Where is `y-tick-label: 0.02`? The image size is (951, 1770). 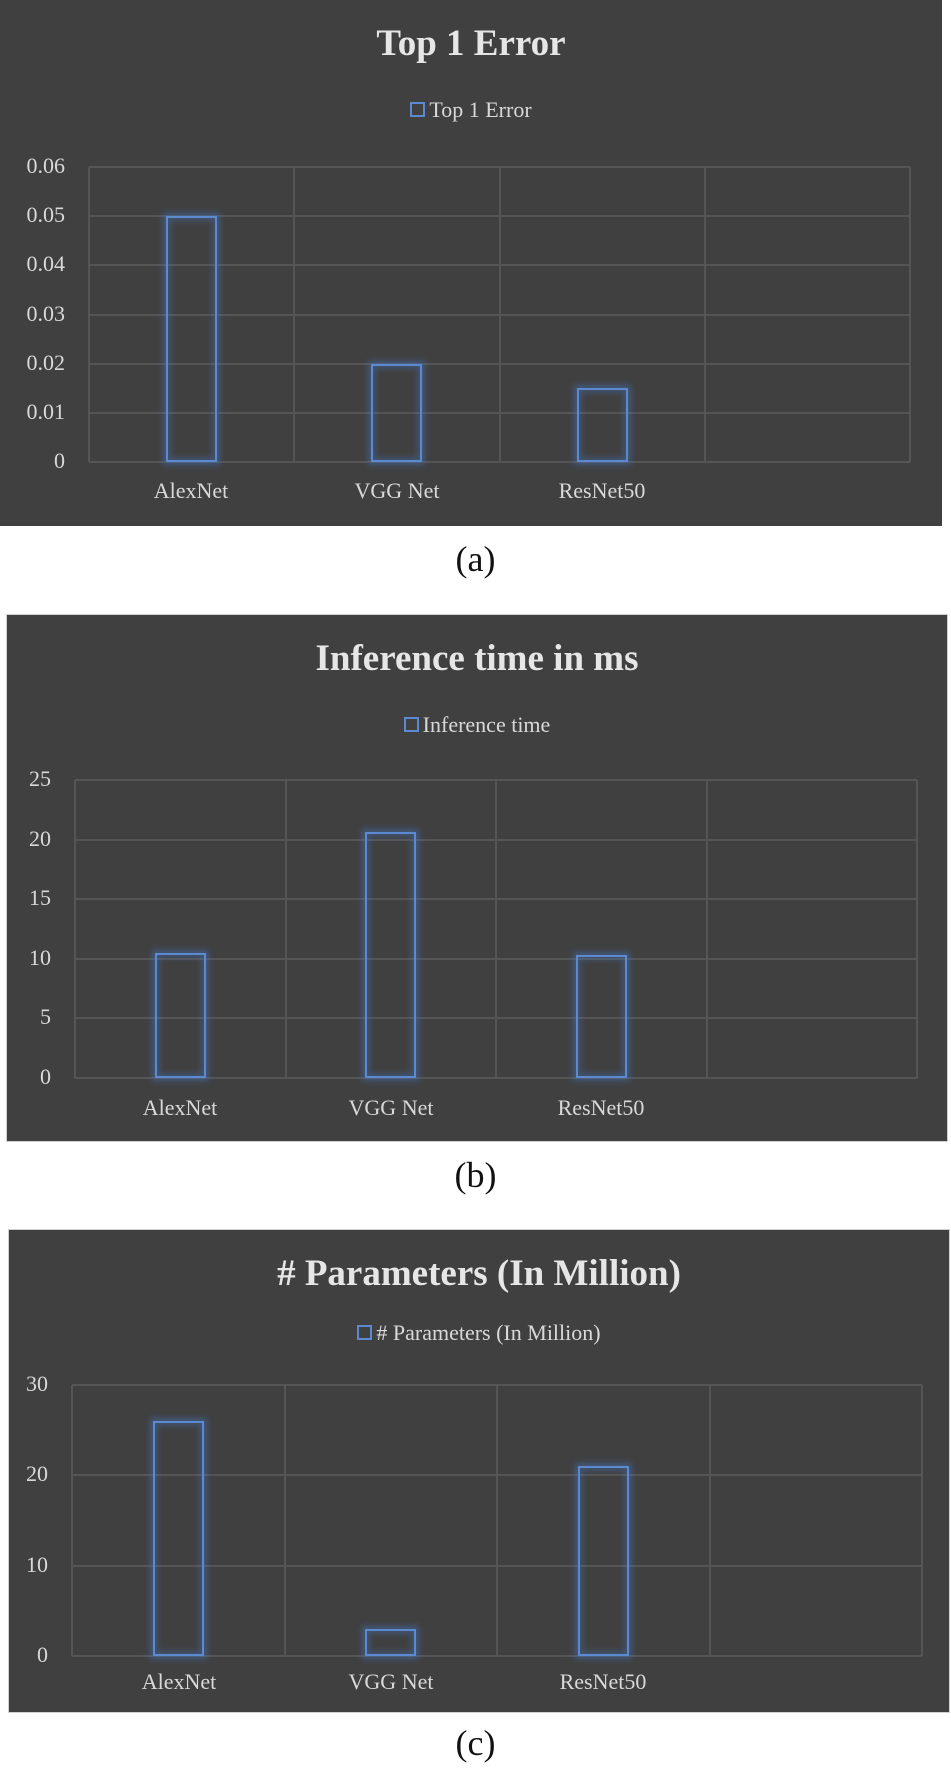
y-tick-label: 0.02 is located at coordinates (46, 362).